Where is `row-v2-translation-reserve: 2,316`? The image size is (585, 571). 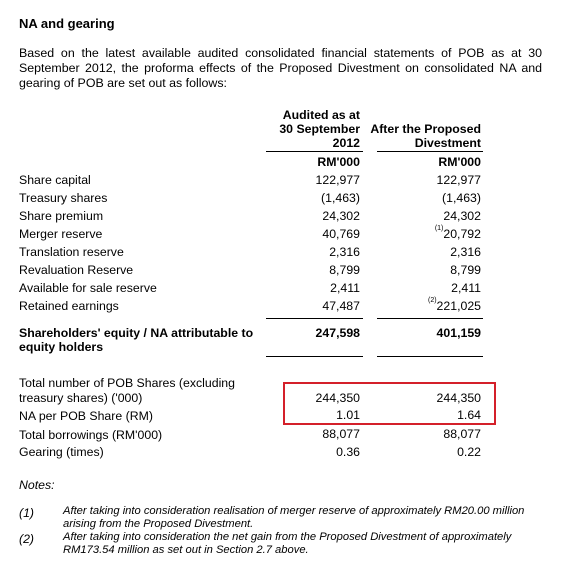 row-v2-translation-reserve: 2,316 is located at coordinates (465, 252).